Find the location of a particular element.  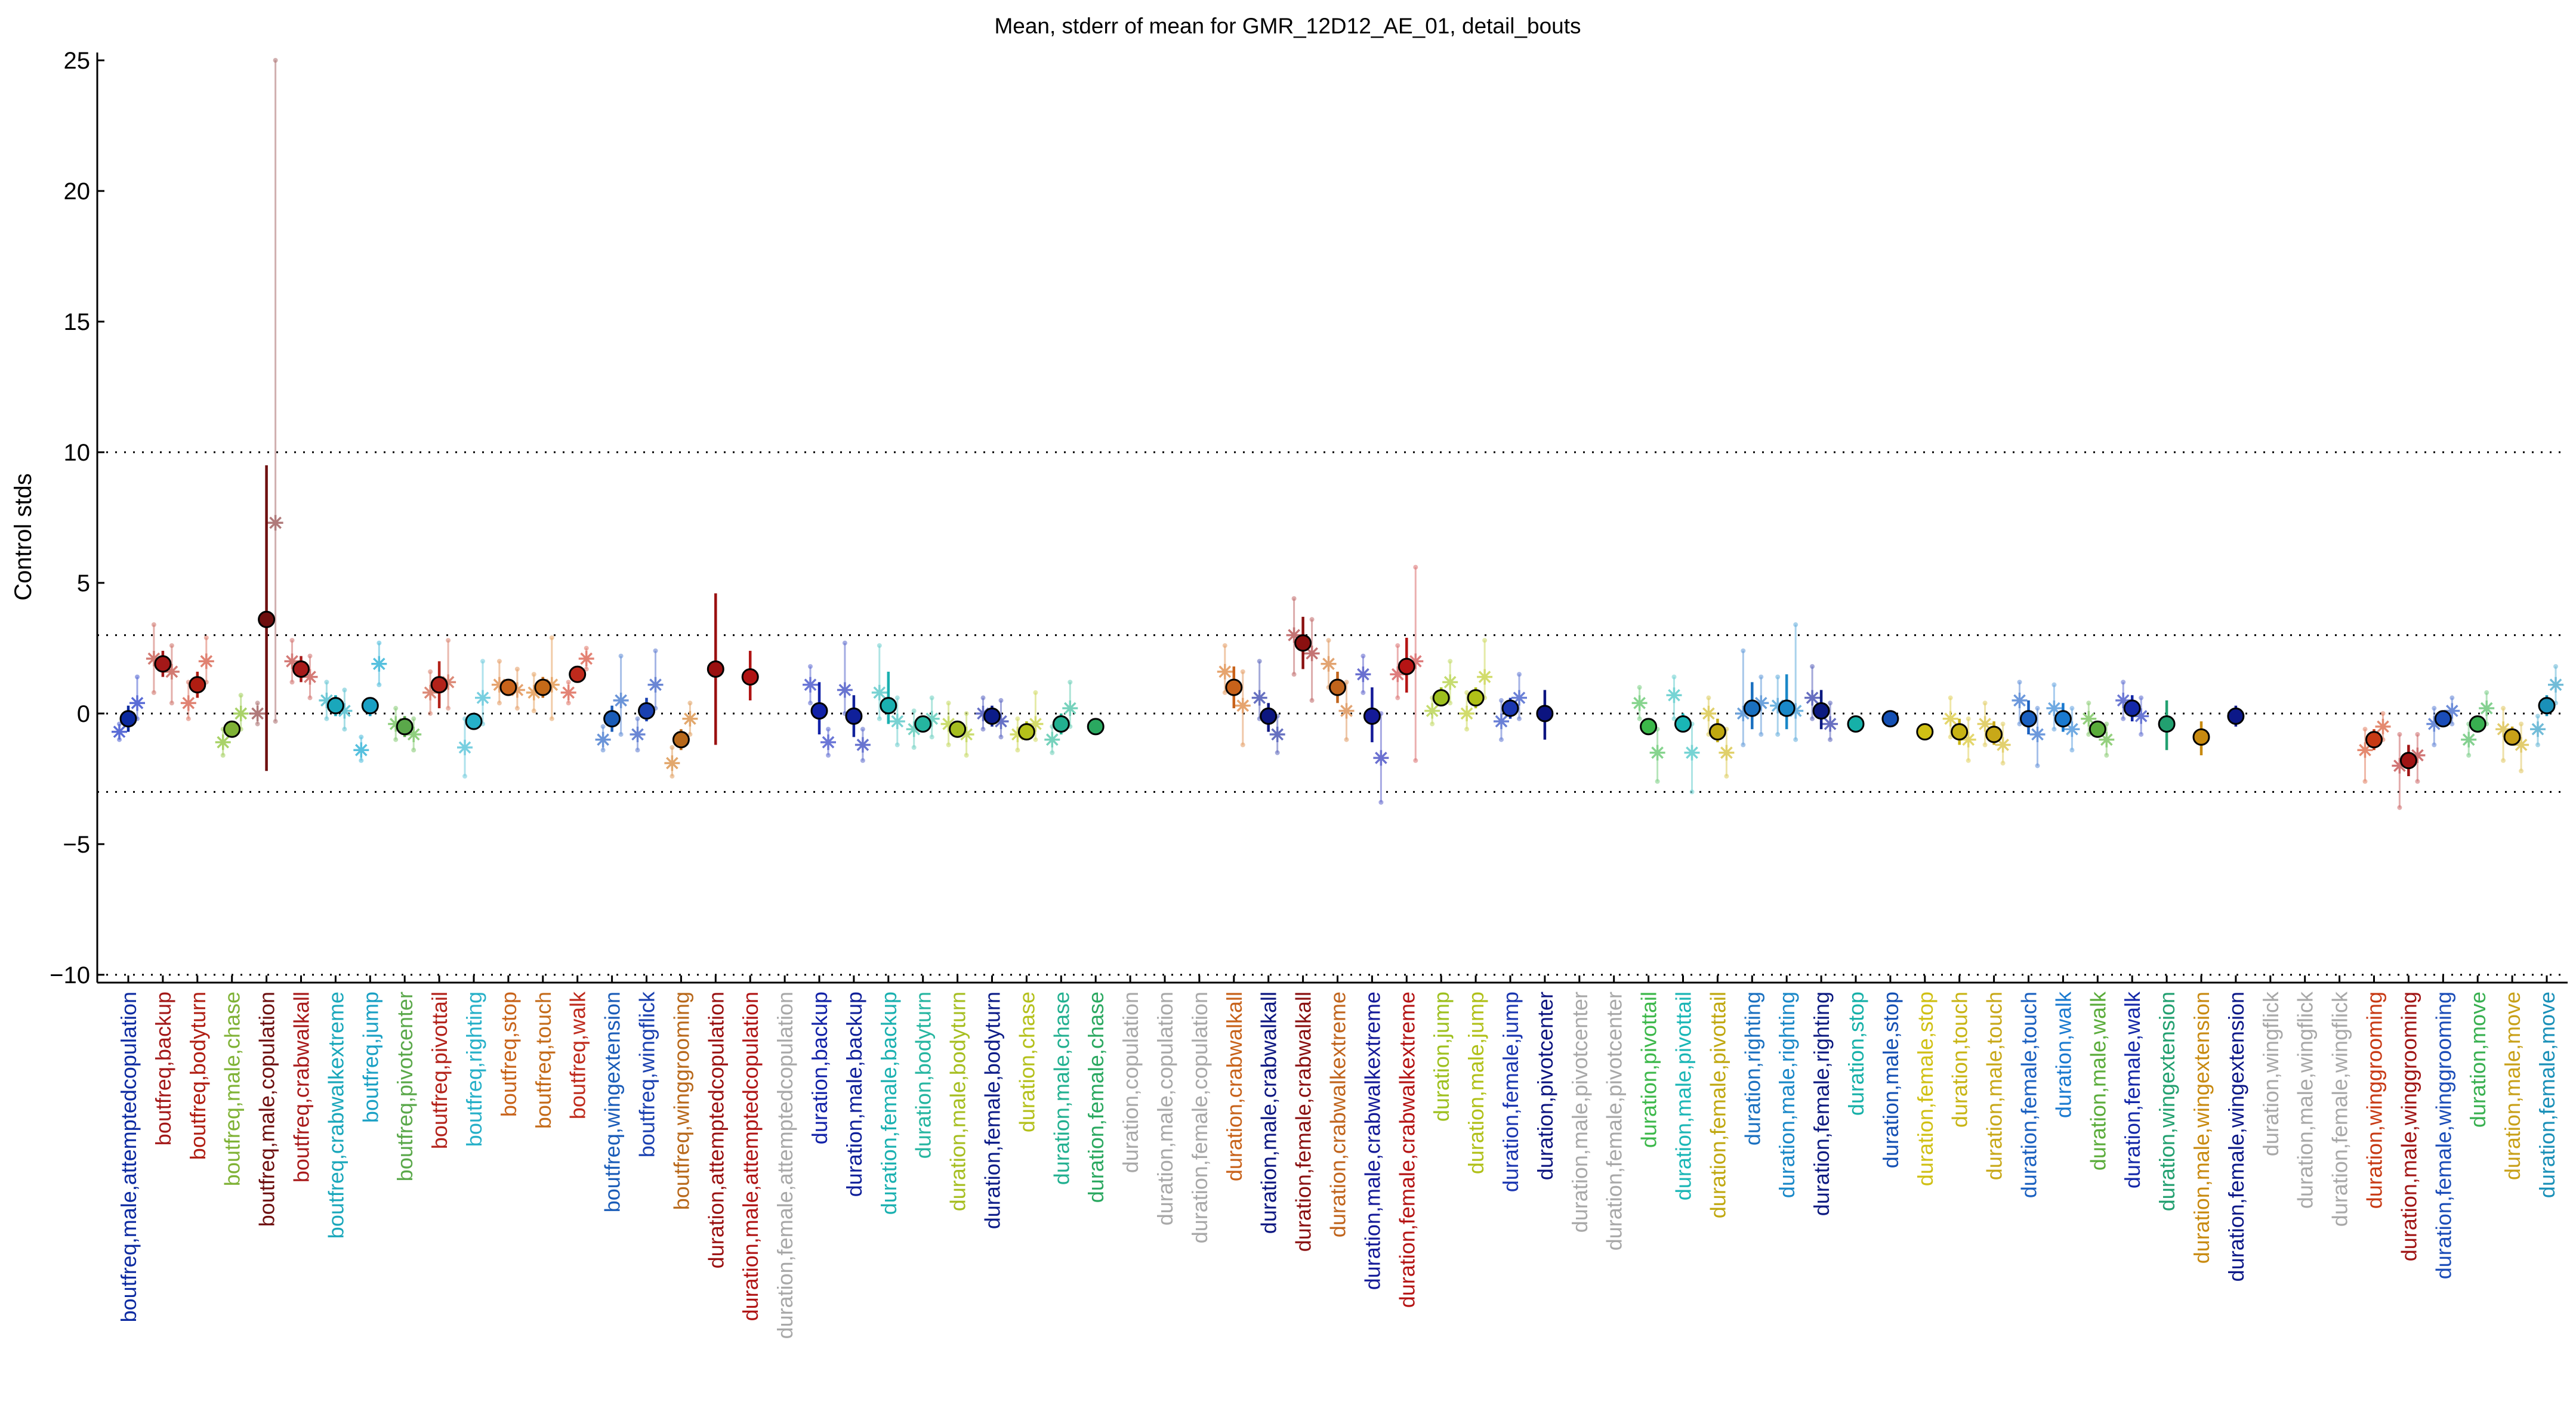

x-tick-label: duration,male,crabwalkall is located at coordinates (1269, 1113).